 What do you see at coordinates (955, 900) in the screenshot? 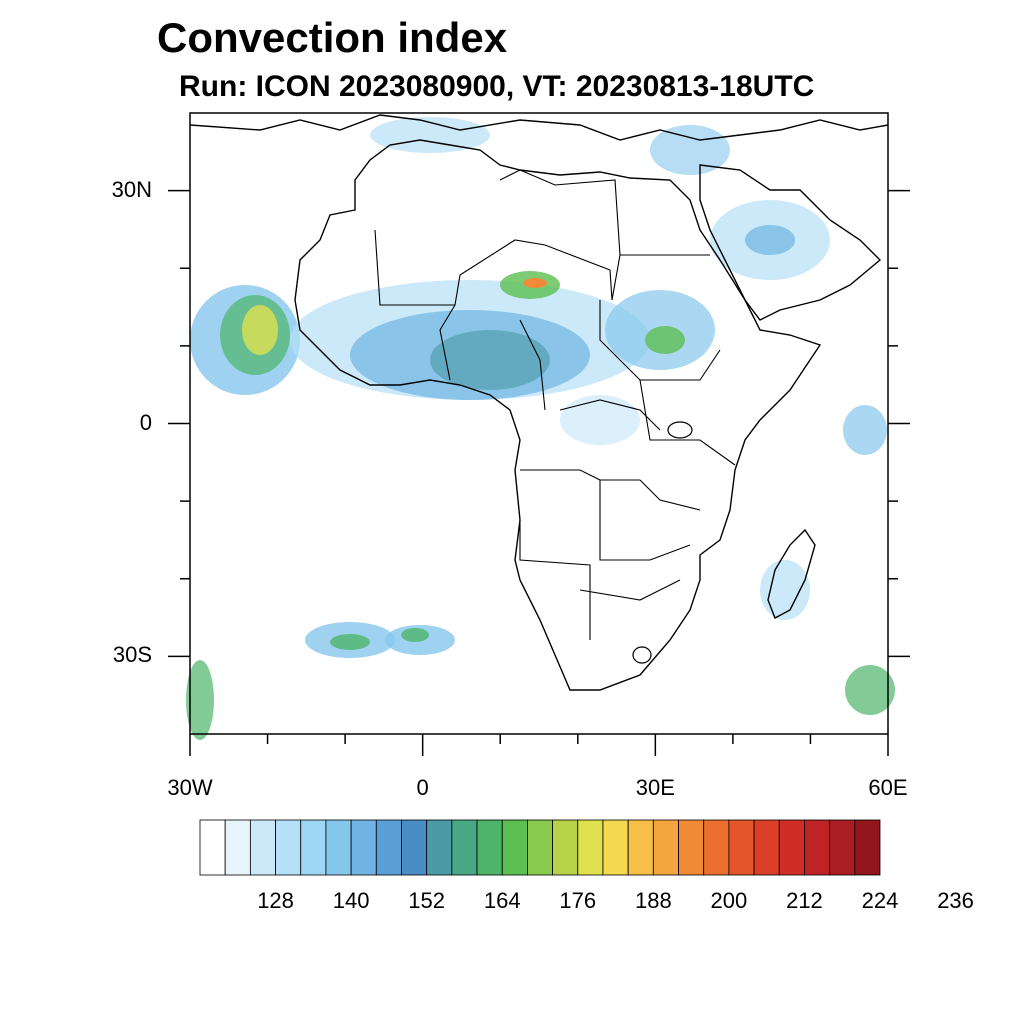
I see `colorbar-label: 236` at bounding box center [955, 900].